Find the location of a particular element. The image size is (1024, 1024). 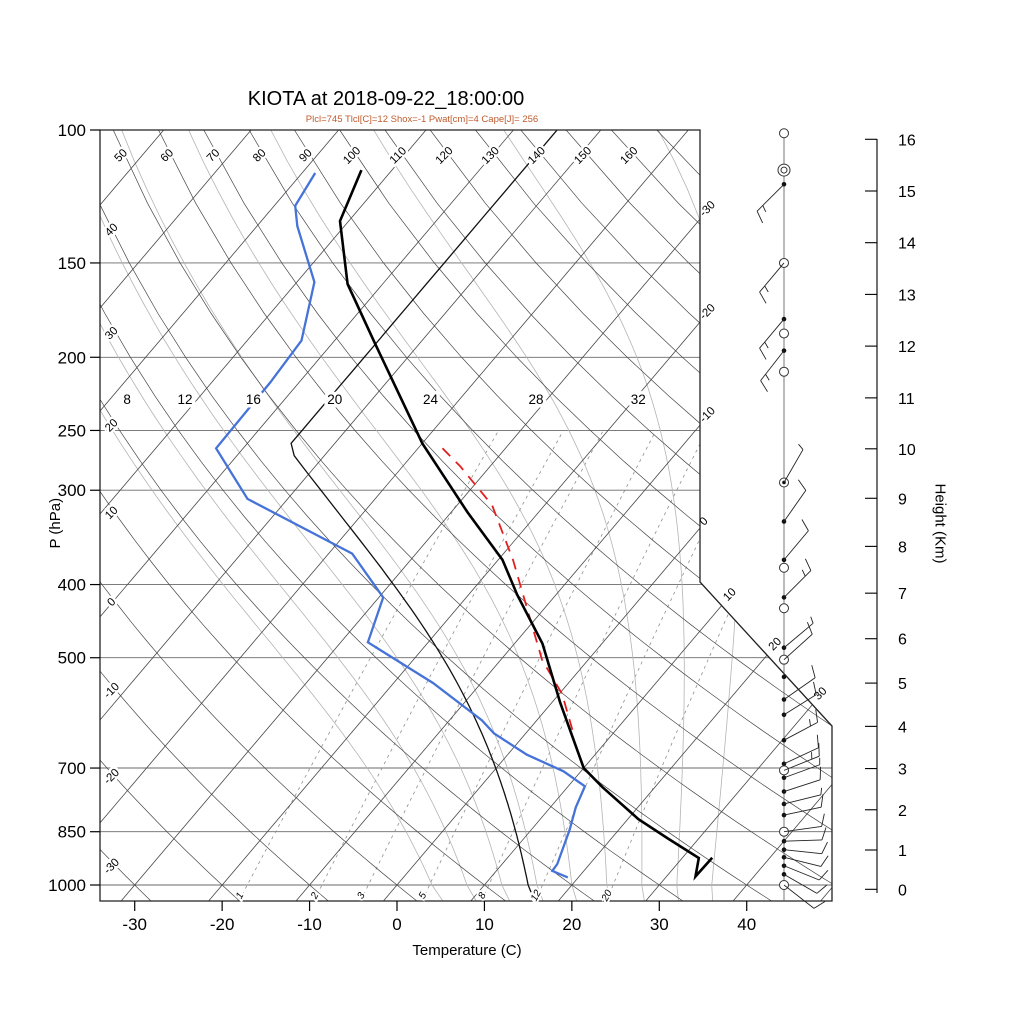

station-dot is located at coordinates (784, 677).